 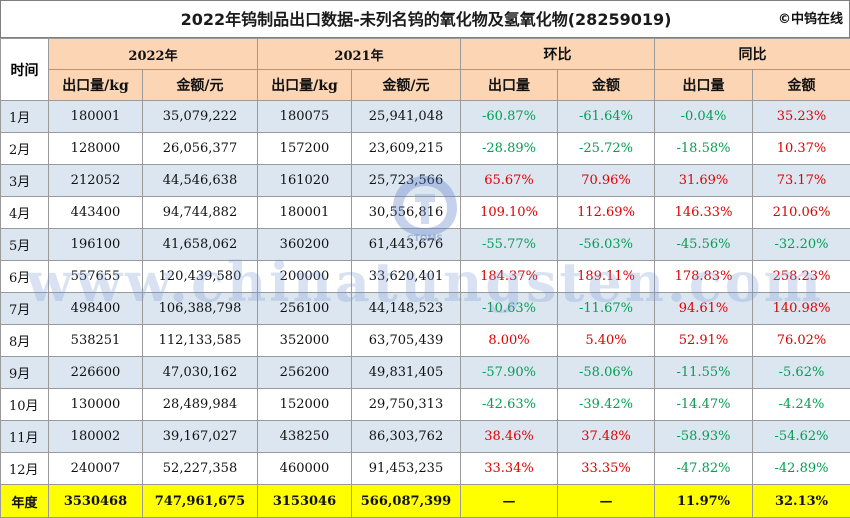 I want to click on cell-value: 196100, so click(x=96, y=245).